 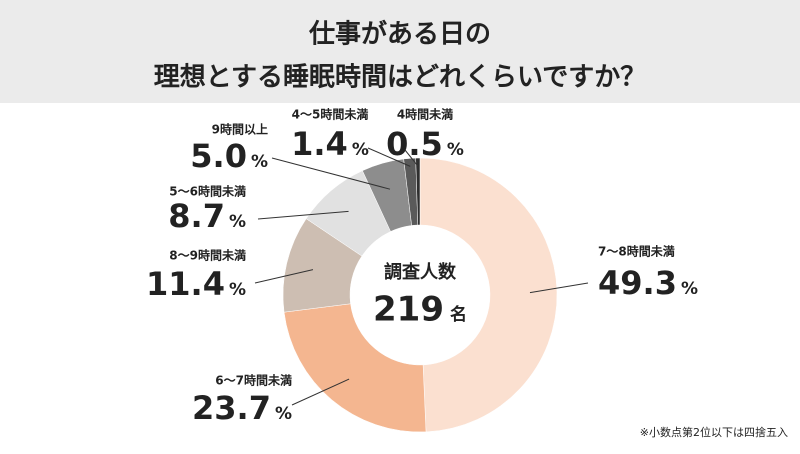 What do you see at coordinates (319, 144) in the screenshot?
I see `value-label: 1.4` at bounding box center [319, 144].